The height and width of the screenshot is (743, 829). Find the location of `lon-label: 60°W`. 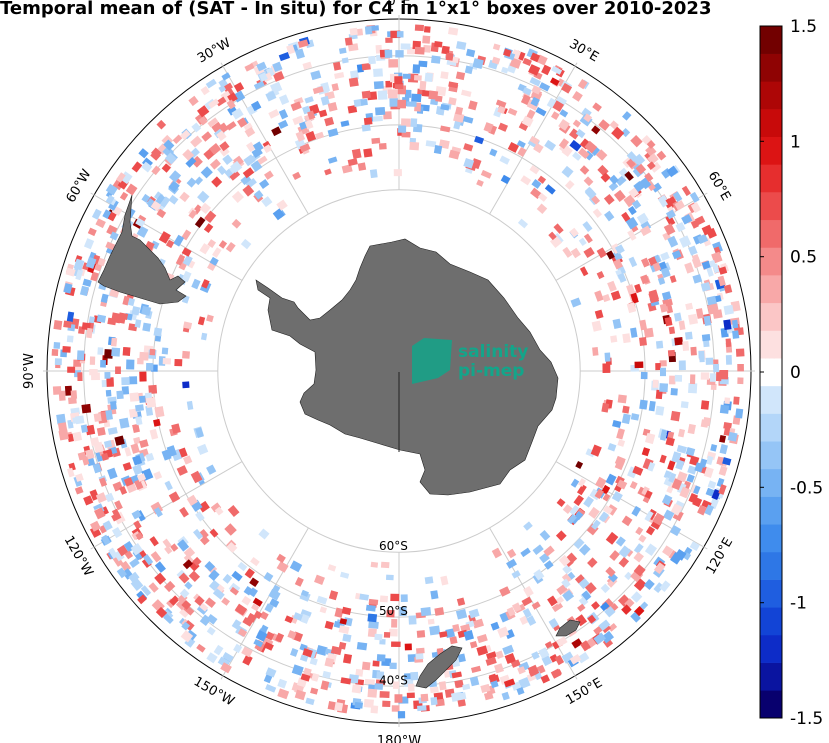

lon-label: 60°W is located at coordinates (79, 186).